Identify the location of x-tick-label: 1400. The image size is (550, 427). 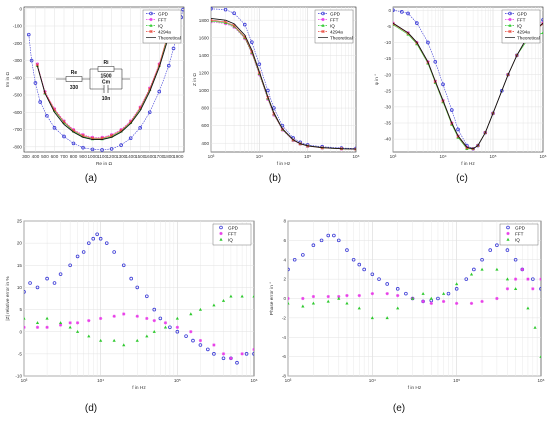
(131, 156).